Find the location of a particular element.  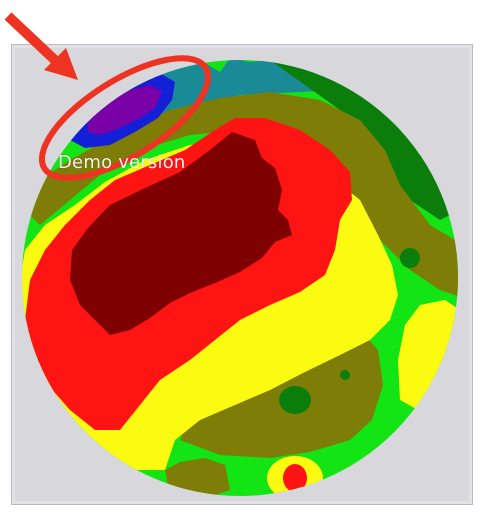

level-yellow-right is located at coordinates (428, 355).